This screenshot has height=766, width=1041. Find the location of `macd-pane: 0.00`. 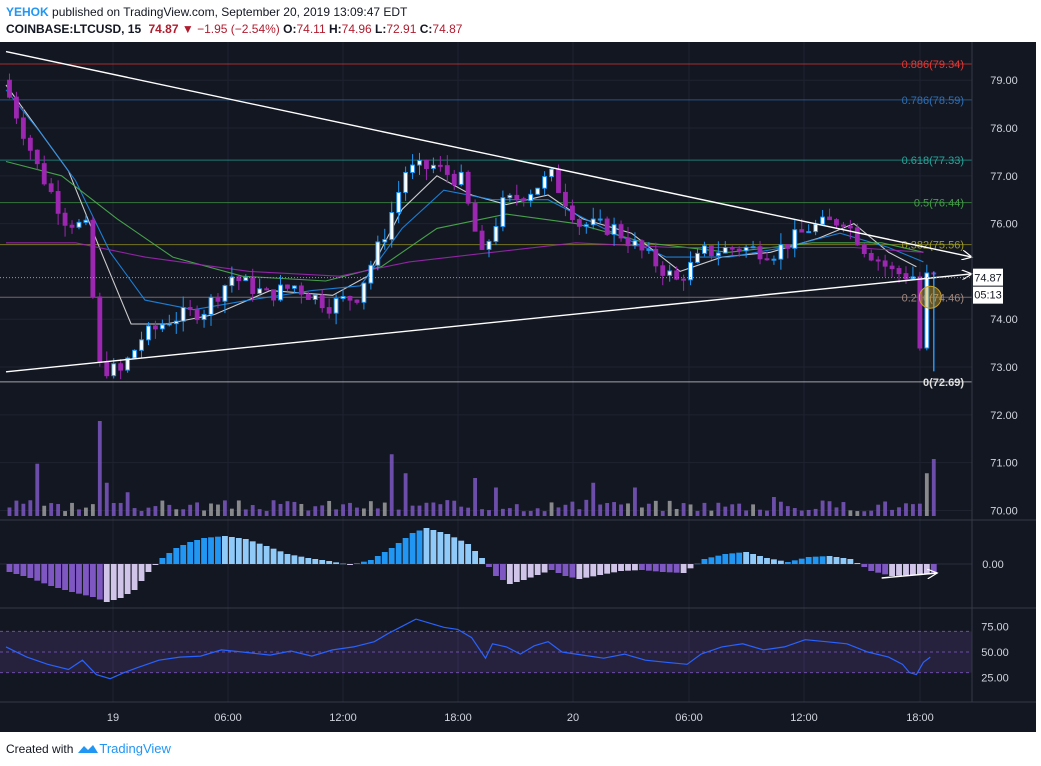

macd-pane: 0.00 is located at coordinates (502, 565).